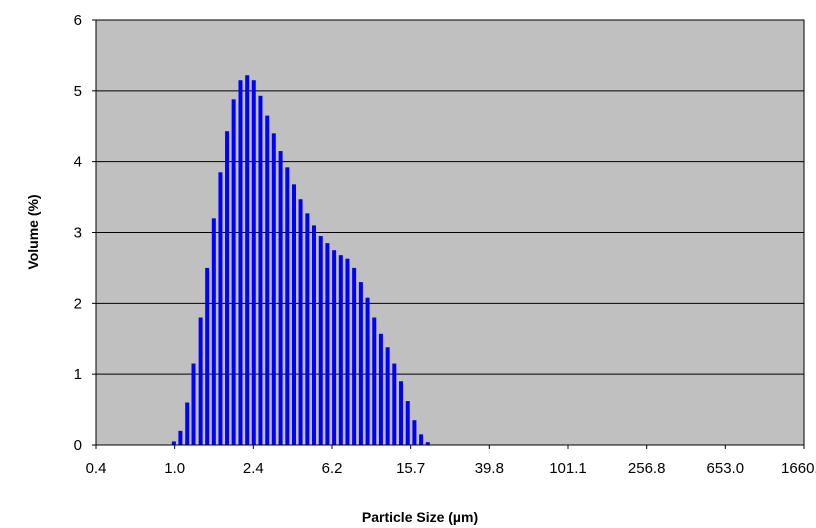 This screenshot has width=816, height=528. Describe the element at coordinates (798, 468) in the screenshot. I see `x-tick-label: 1660.0` at that location.